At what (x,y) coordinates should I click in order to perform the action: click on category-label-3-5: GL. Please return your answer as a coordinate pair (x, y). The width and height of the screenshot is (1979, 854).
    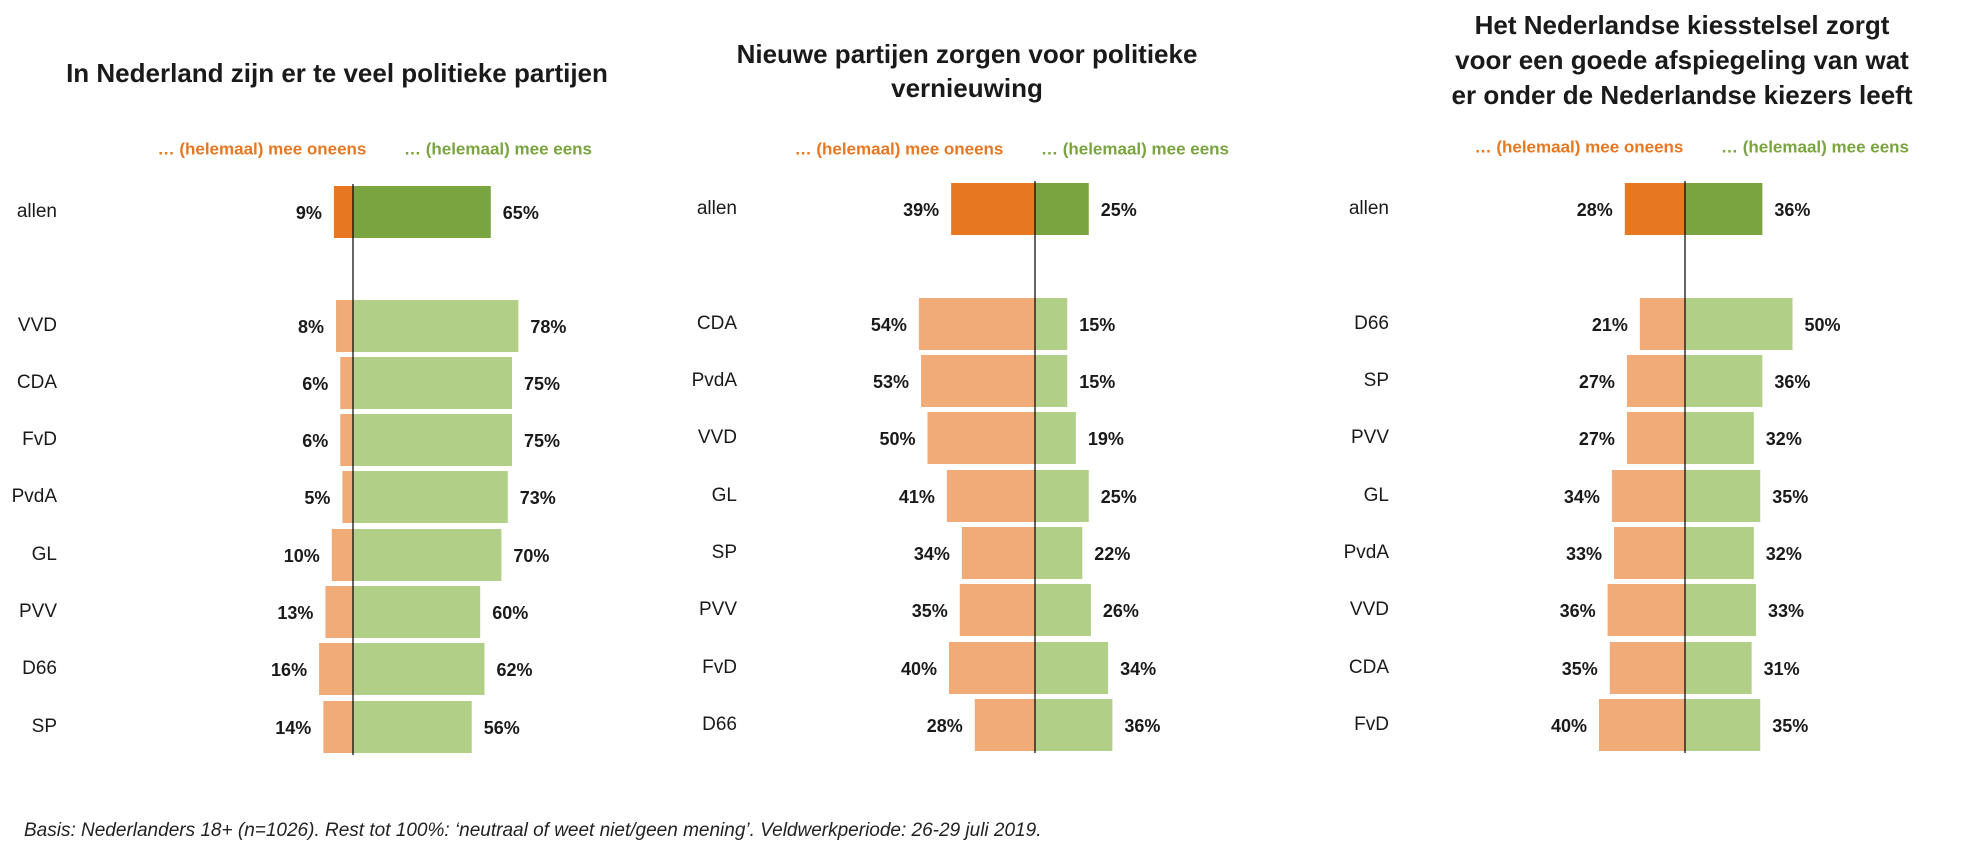
    Looking at the image, I should click on (1376, 495).